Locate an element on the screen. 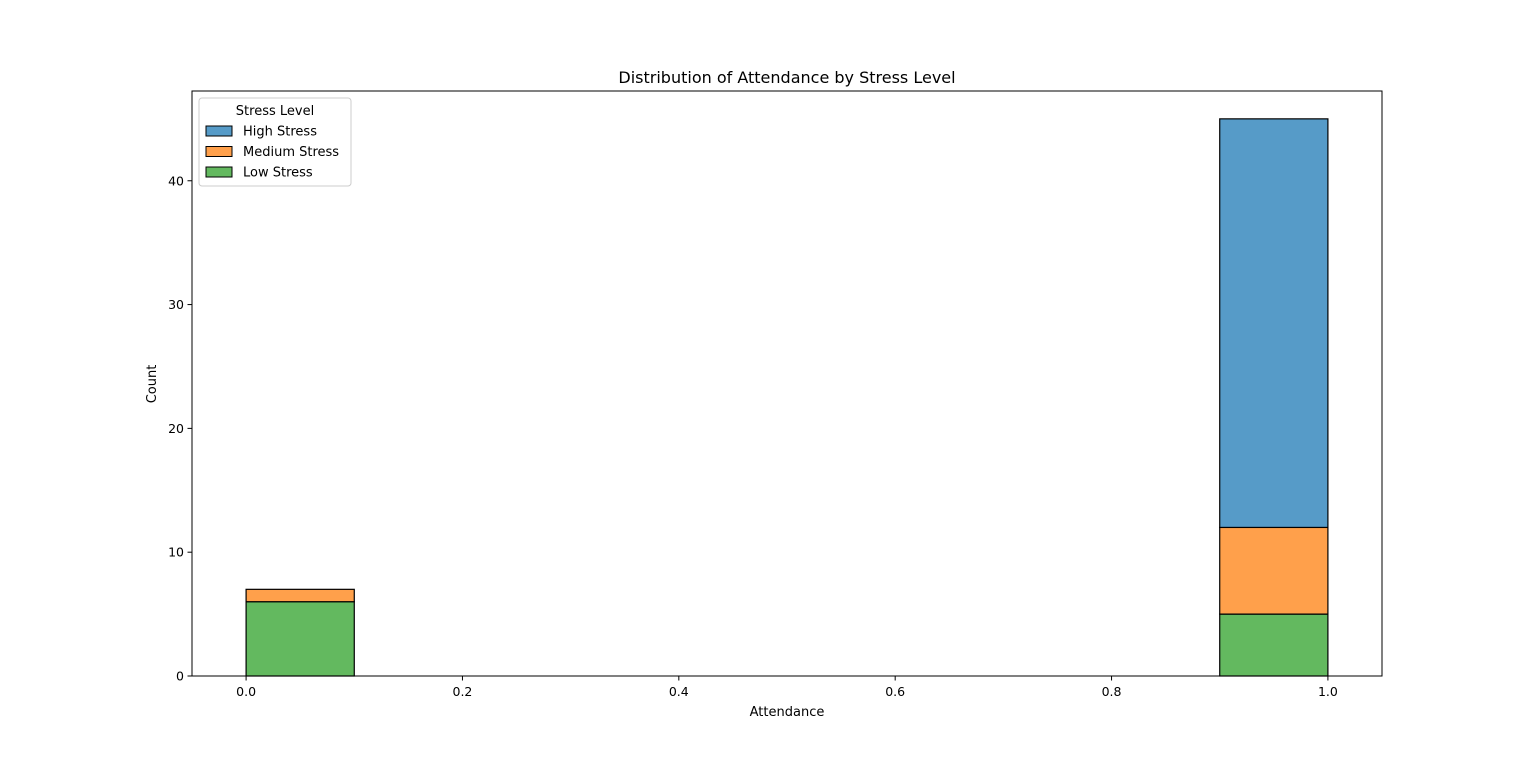 Image resolution: width=1536 pixels, height=763 pixels. x-axis-label: Attendance is located at coordinates (787, 712).